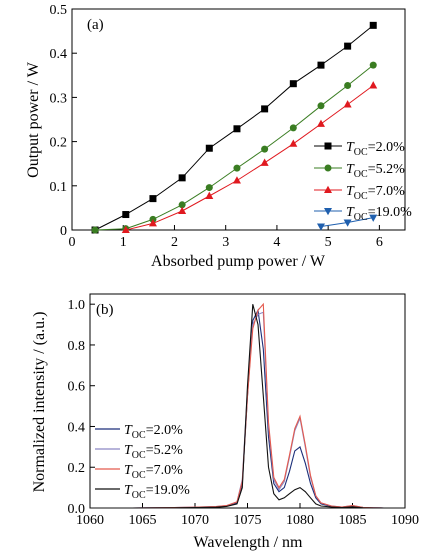 Image resolution: width=444 pixels, height=552 pixels. I want to click on y-tick-label: 0.3, so click(59, 98).